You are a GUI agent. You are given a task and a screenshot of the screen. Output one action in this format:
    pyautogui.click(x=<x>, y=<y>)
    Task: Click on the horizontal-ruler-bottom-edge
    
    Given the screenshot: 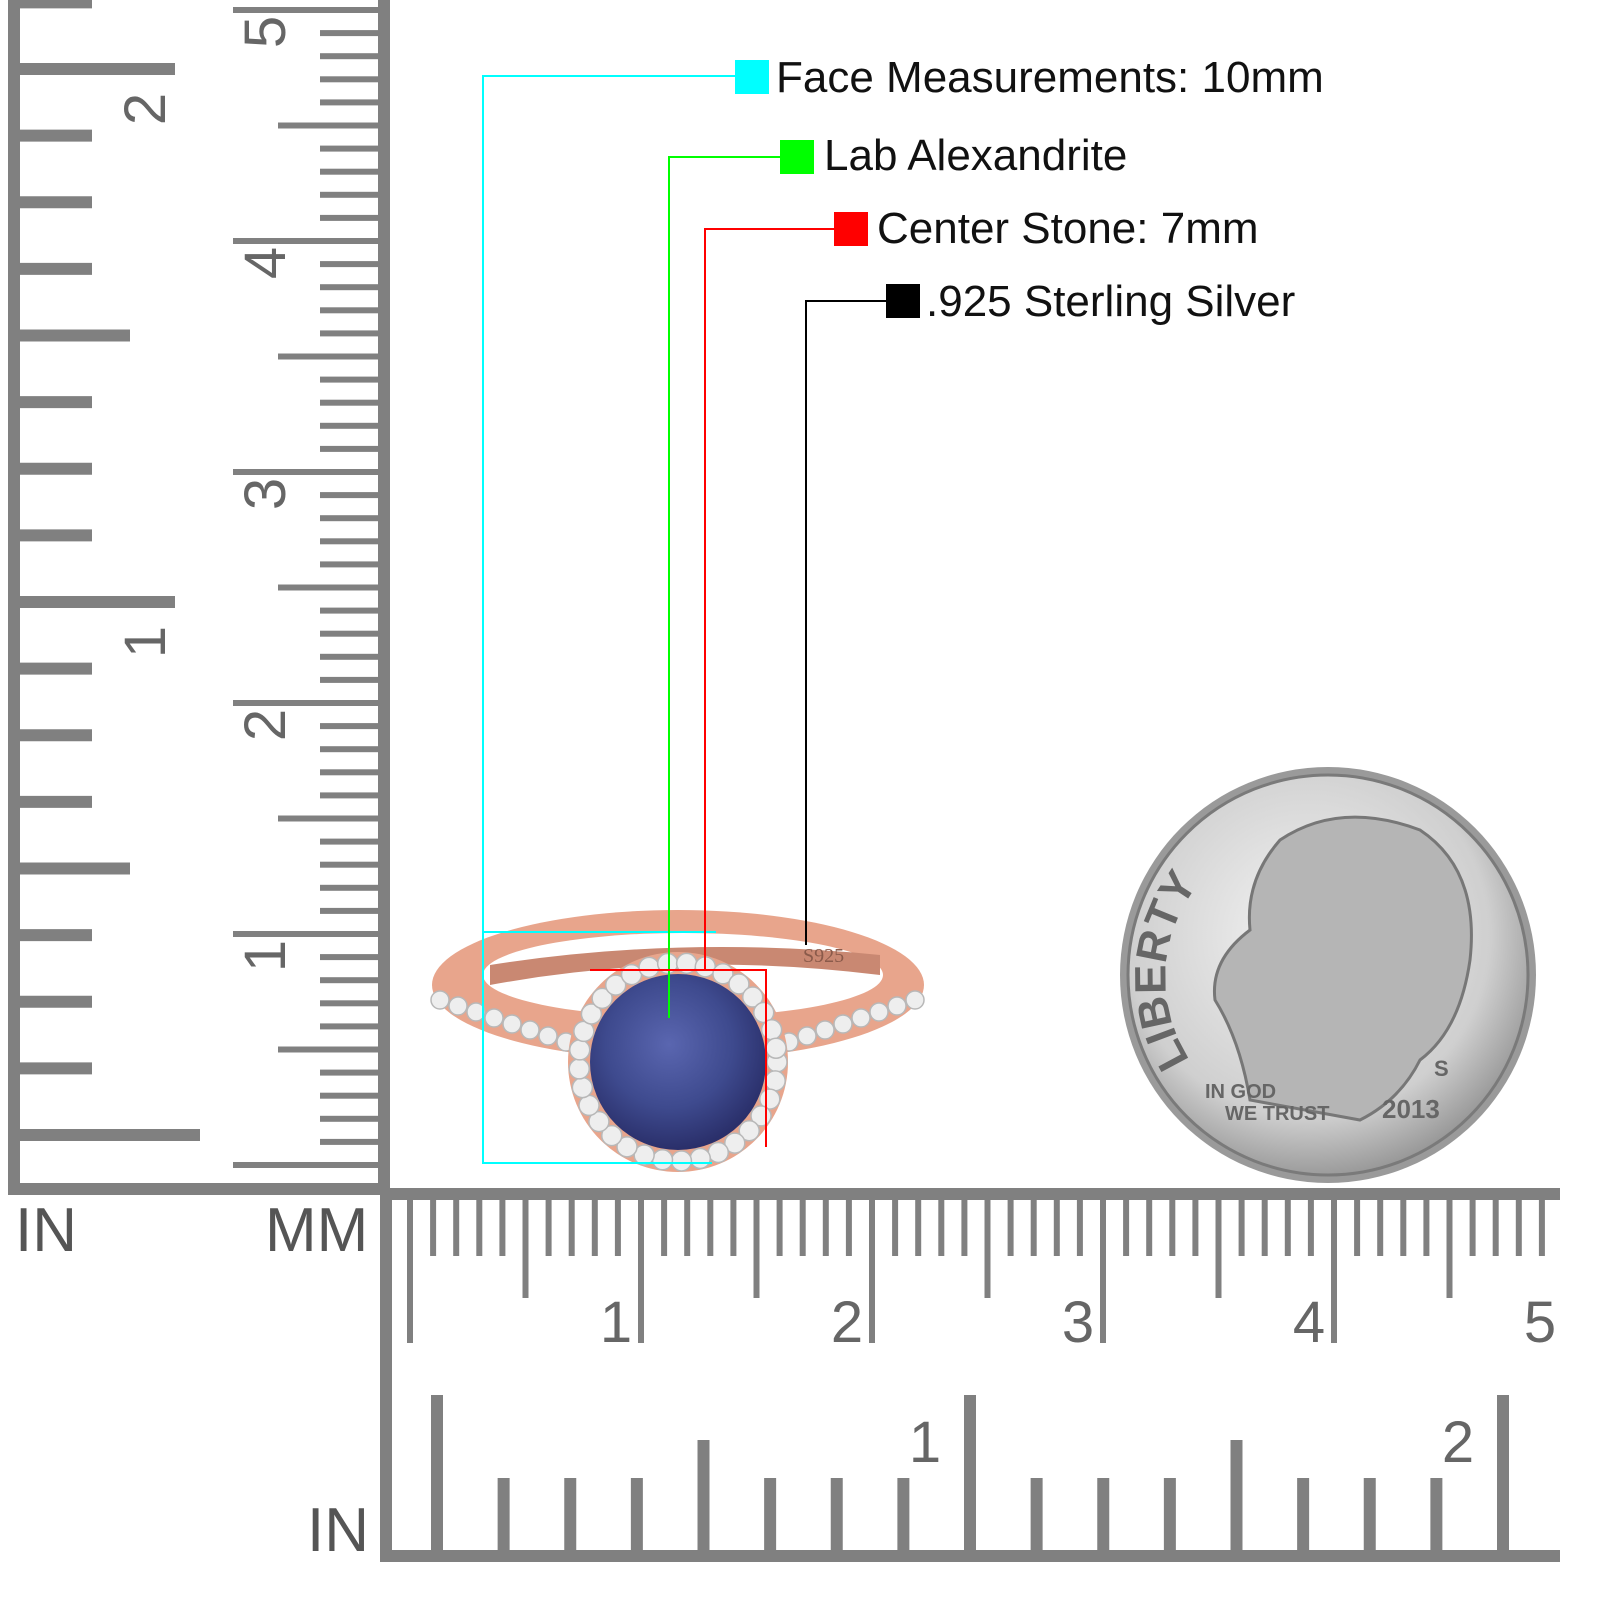 What is the action you would take?
    pyautogui.click(x=970, y=1556)
    